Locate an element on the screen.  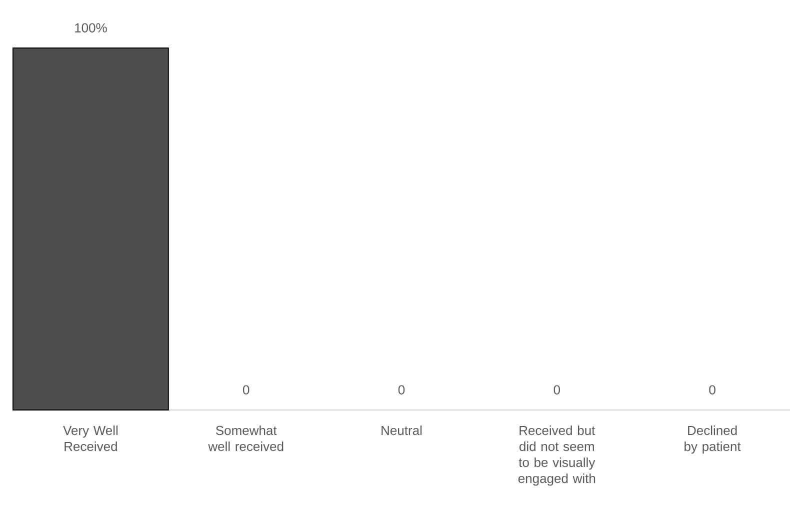
x-tick-label: Very Well Received is located at coordinates (90, 439).